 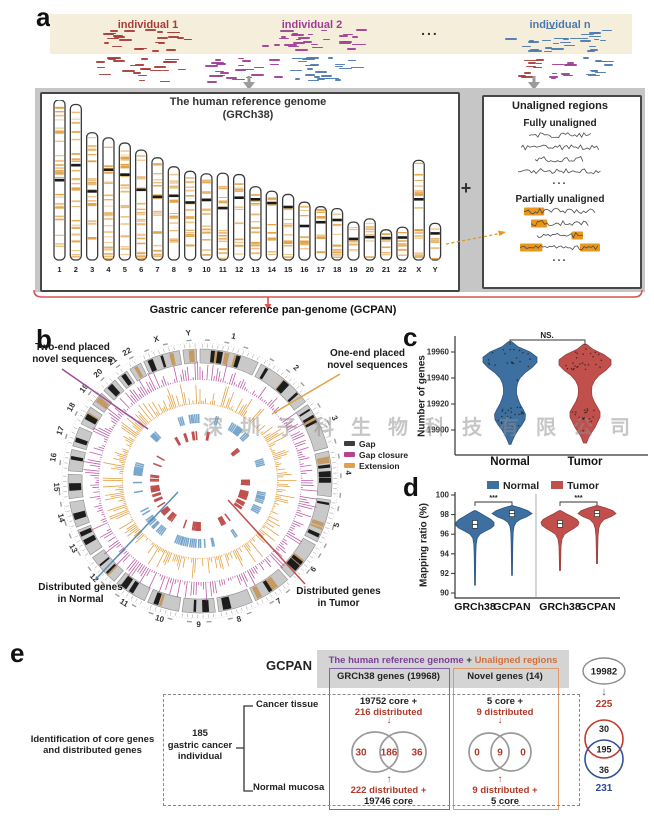 What do you see at coordinates (76, 269) in the screenshot?
I see `svg-text: 2` at bounding box center [76, 269].